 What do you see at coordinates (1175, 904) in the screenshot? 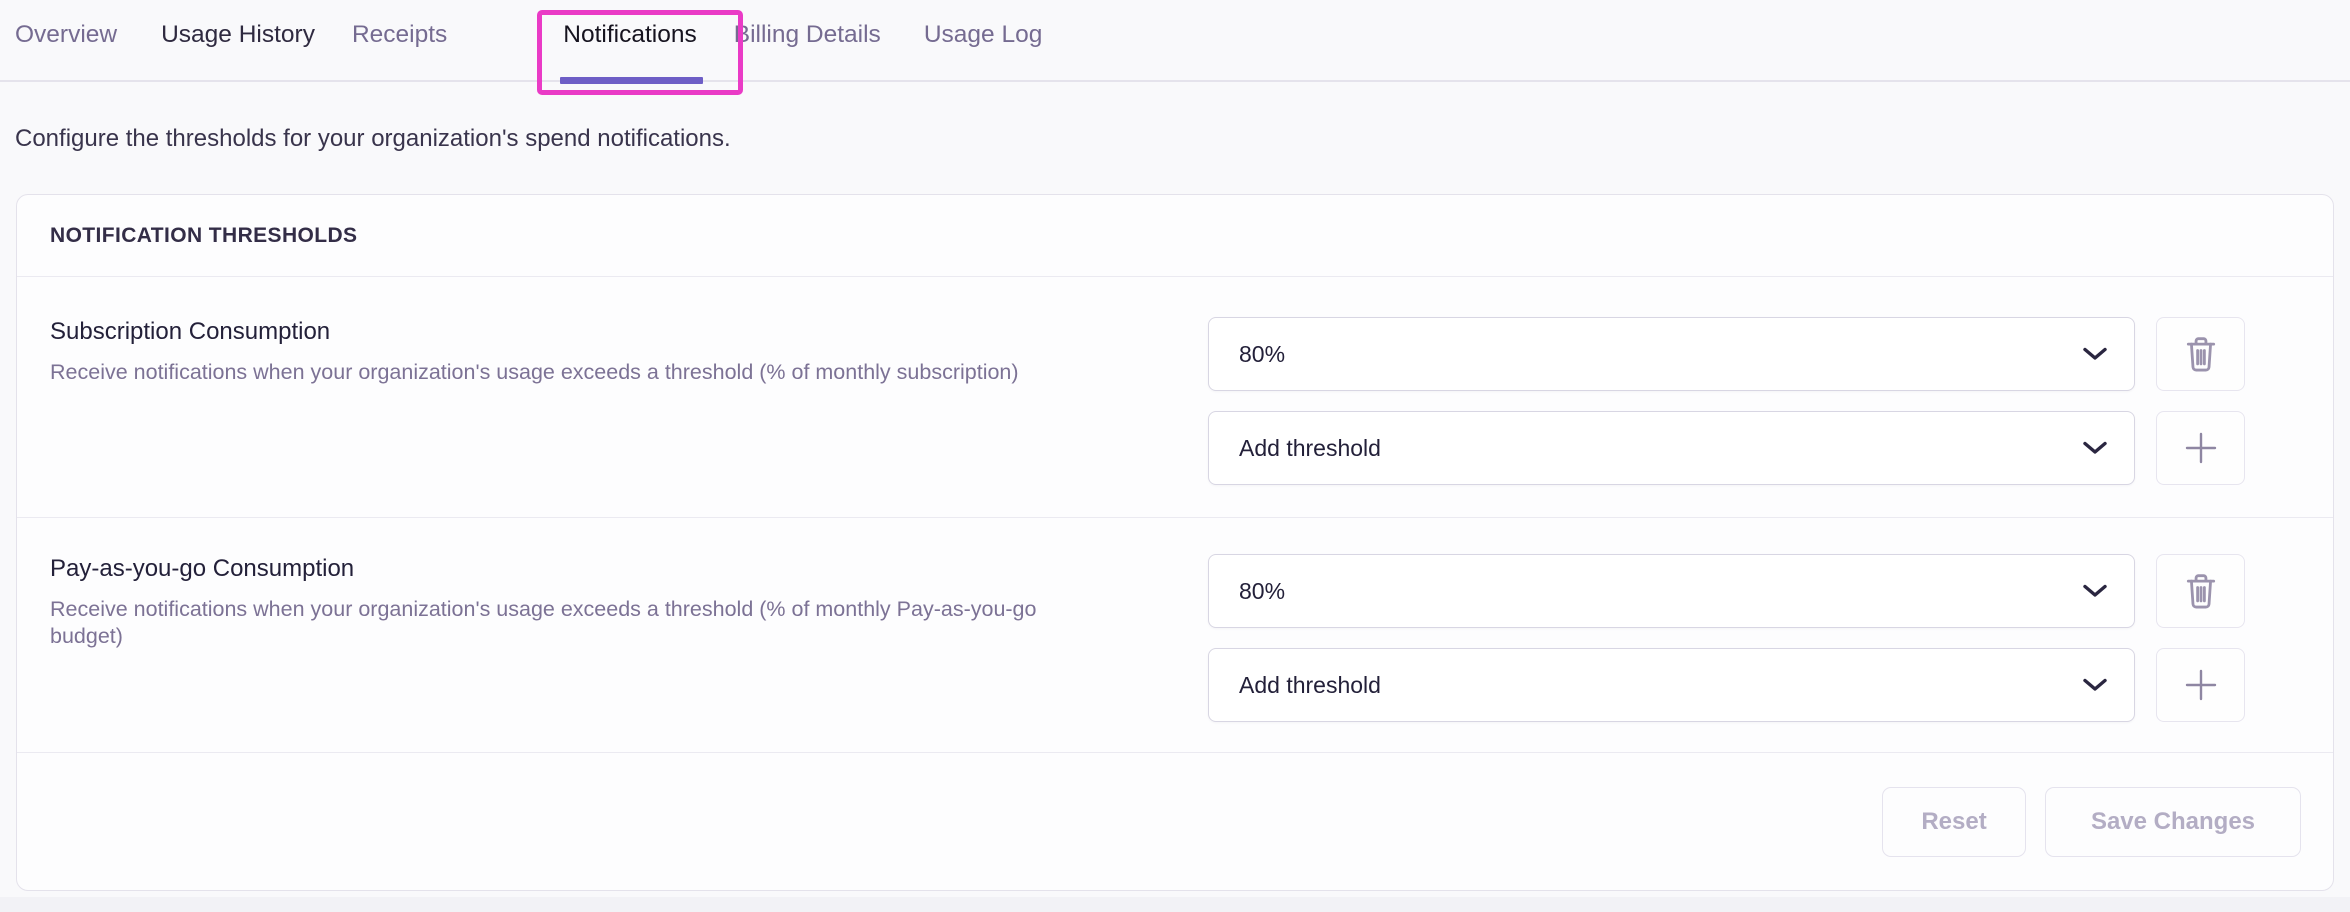
I see `bottom-band` at bounding box center [1175, 904].